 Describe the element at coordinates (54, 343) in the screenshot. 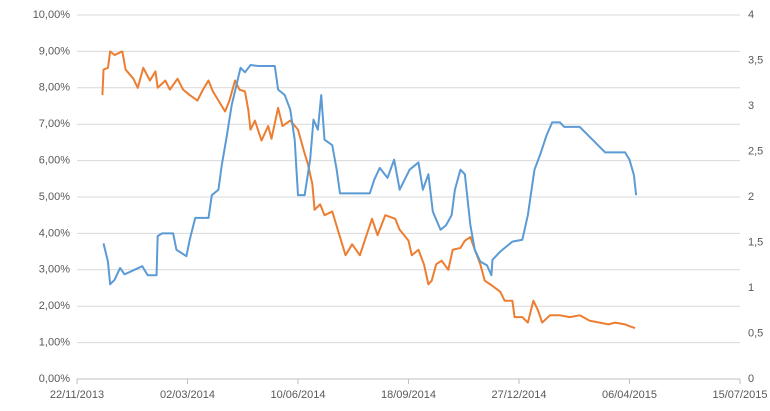

I see `y-tick-label: 1,00%` at that location.